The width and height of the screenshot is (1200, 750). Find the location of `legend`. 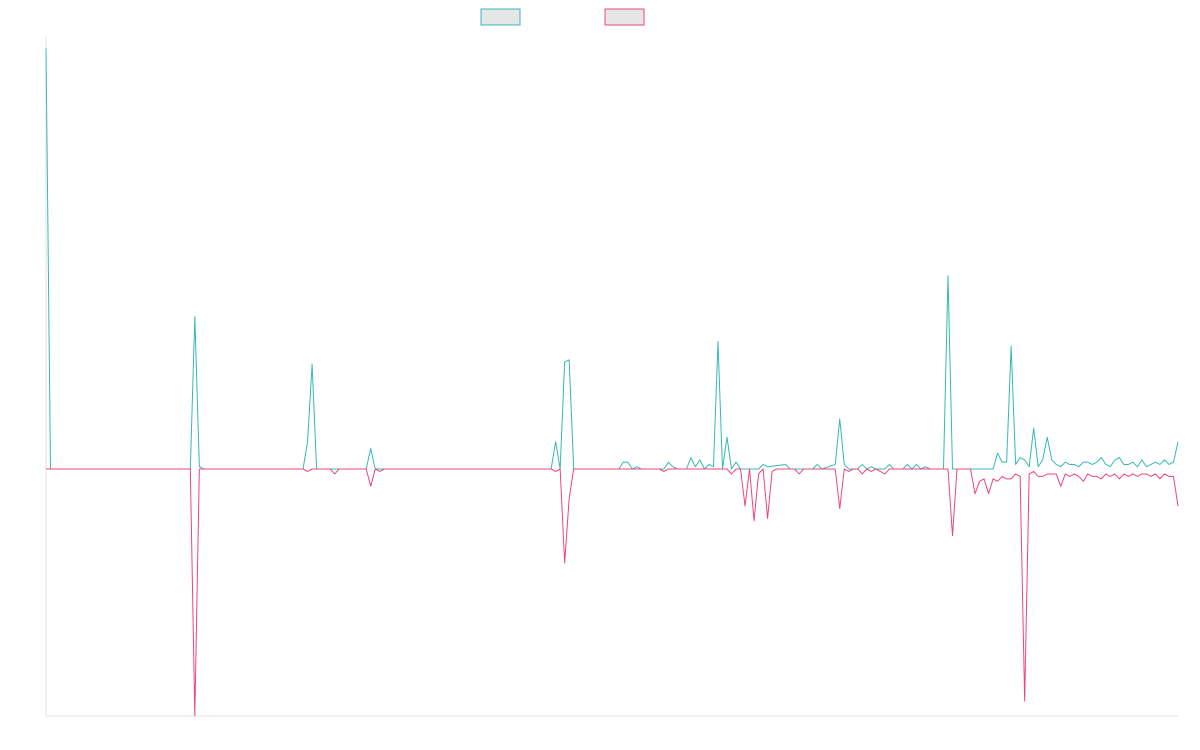

legend is located at coordinates (562, 17).